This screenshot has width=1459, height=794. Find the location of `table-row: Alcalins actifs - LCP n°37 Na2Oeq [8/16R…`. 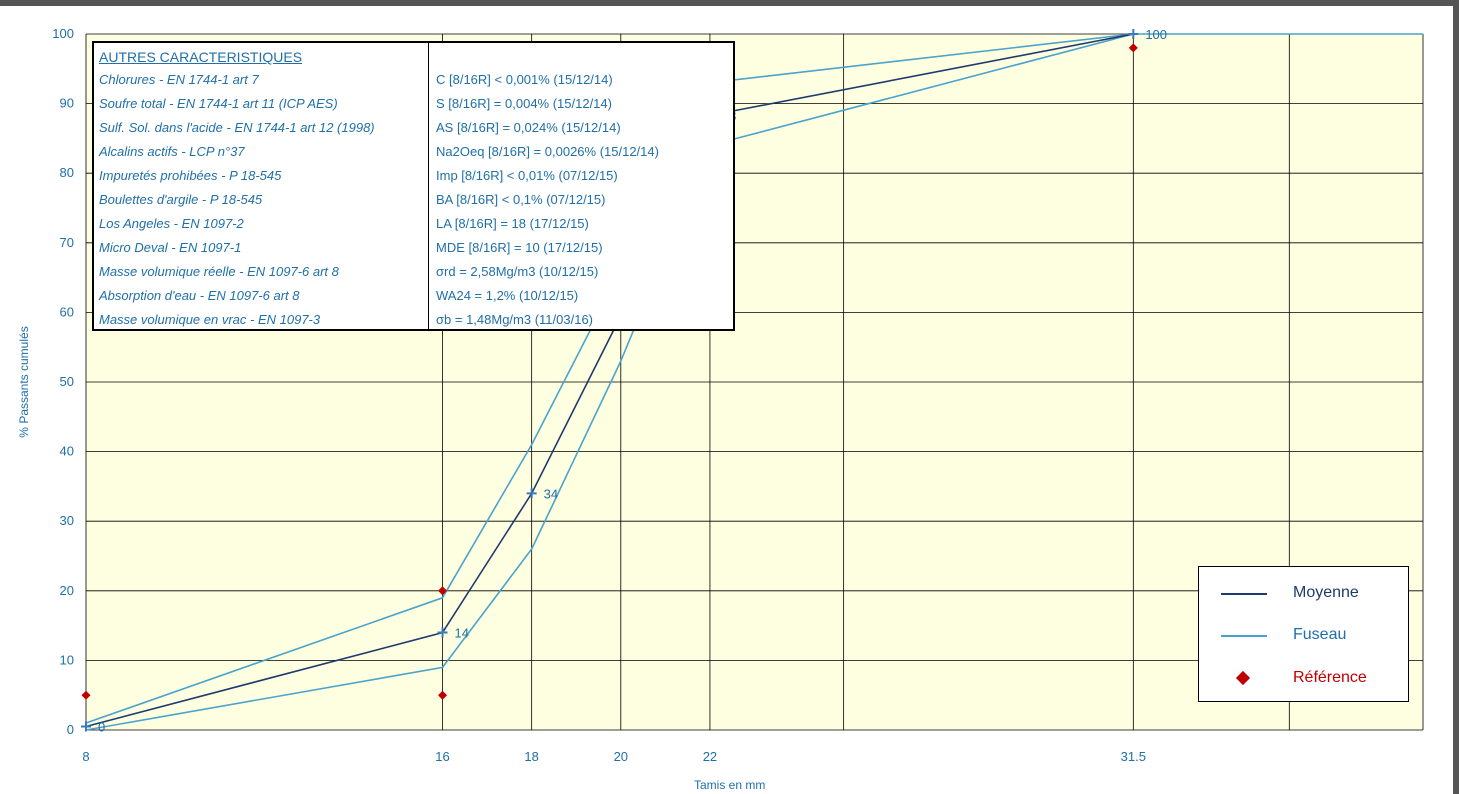

table-row: Alcalins actifs - LCP n°37 Na2Oeq [8/16R… is located at coordinates (413, 156).